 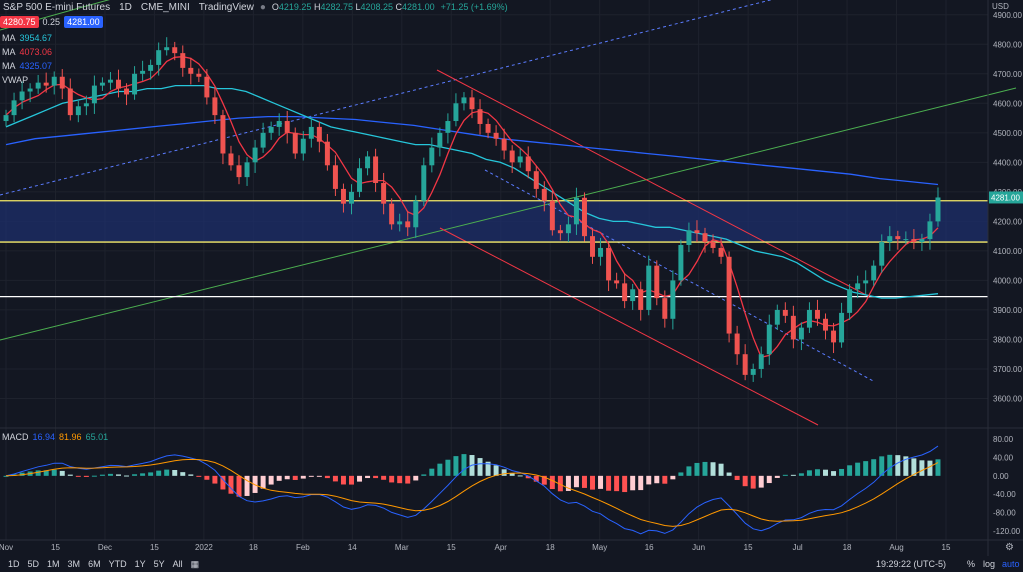 I want to click on calendar-icon: ▦, so click(x=195, y=563).